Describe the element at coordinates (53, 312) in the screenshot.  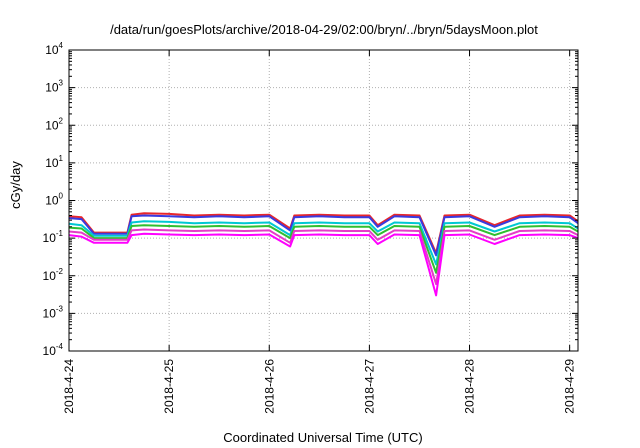
I see `y-tick-label: 10⁻³` at that location.